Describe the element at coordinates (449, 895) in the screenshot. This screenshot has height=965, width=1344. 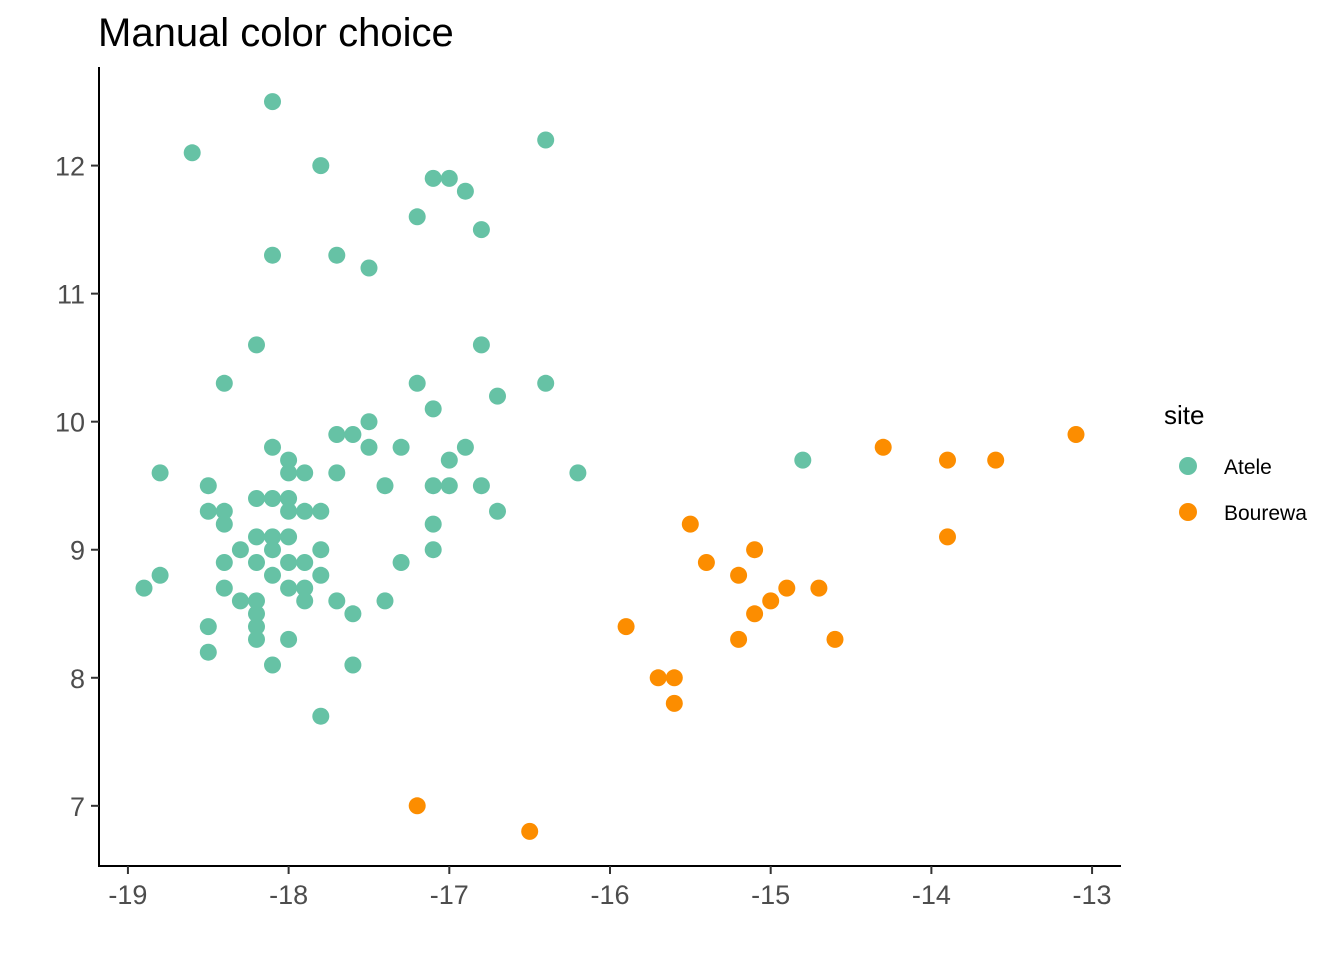
I see `x-tick-label: -17` at that location.